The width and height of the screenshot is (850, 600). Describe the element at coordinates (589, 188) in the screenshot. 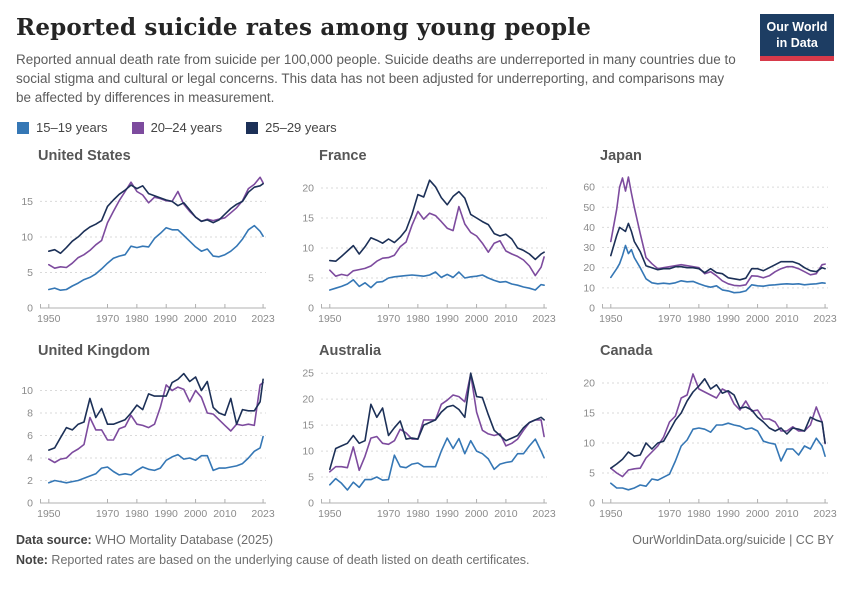

I see `svg-text: 60` at that location.